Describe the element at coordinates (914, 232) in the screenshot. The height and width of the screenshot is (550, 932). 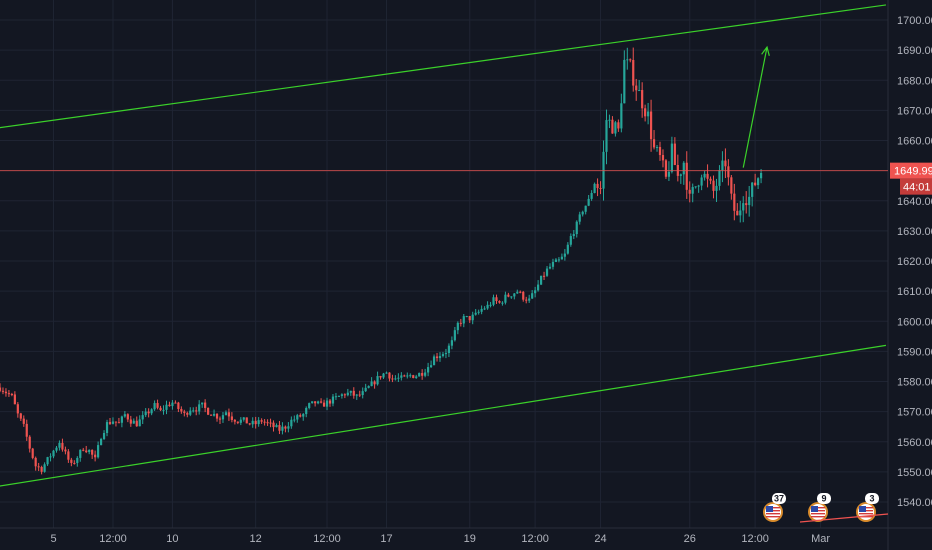
I see `y-tick-label: 1630.00` at that location.